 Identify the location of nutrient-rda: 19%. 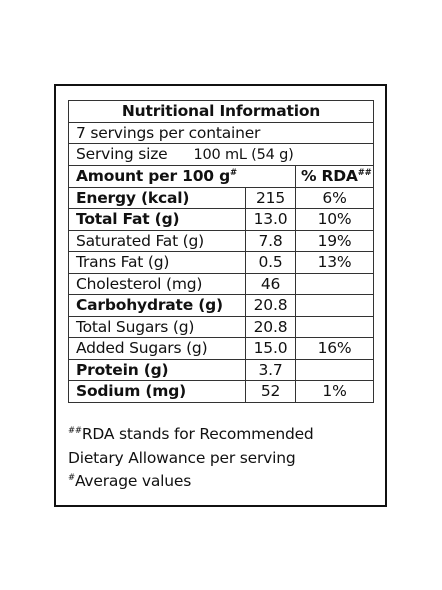
(334, 240).